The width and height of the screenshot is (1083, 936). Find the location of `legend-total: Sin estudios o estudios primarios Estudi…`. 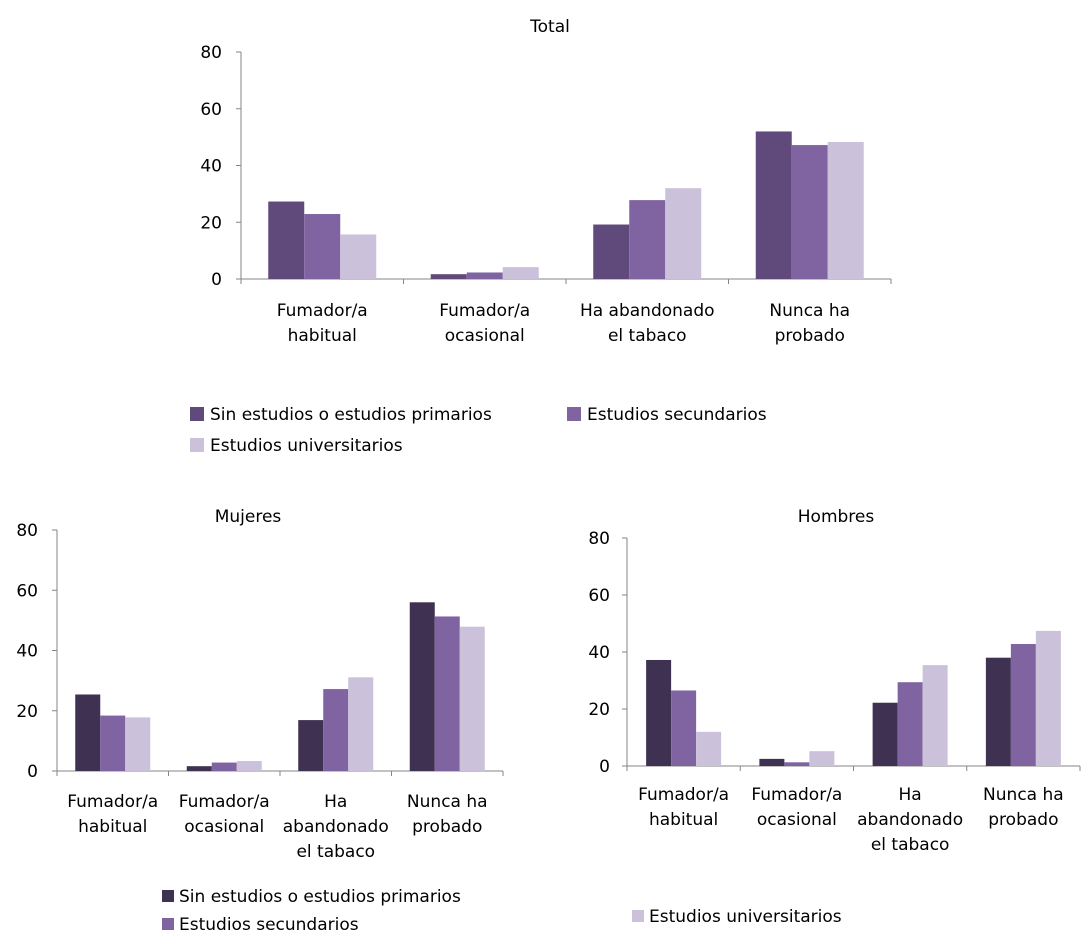

legend-total: Sin estudios o estudios primarios Estudi… is located at coordinates (478, 430).